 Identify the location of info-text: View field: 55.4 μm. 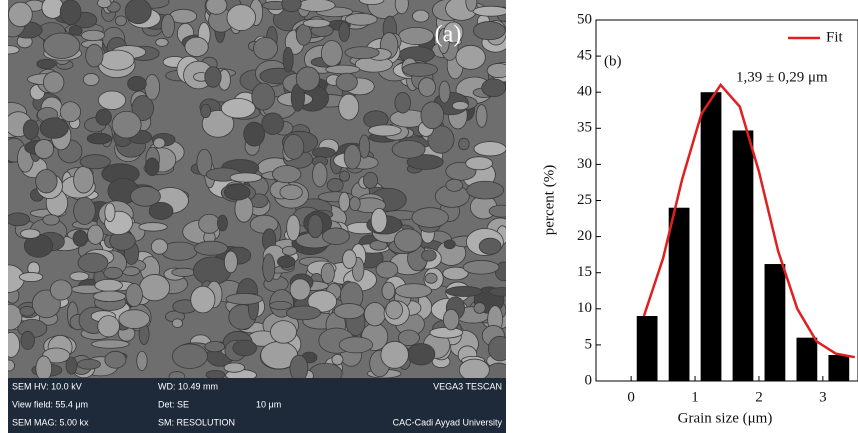
(50, 404).